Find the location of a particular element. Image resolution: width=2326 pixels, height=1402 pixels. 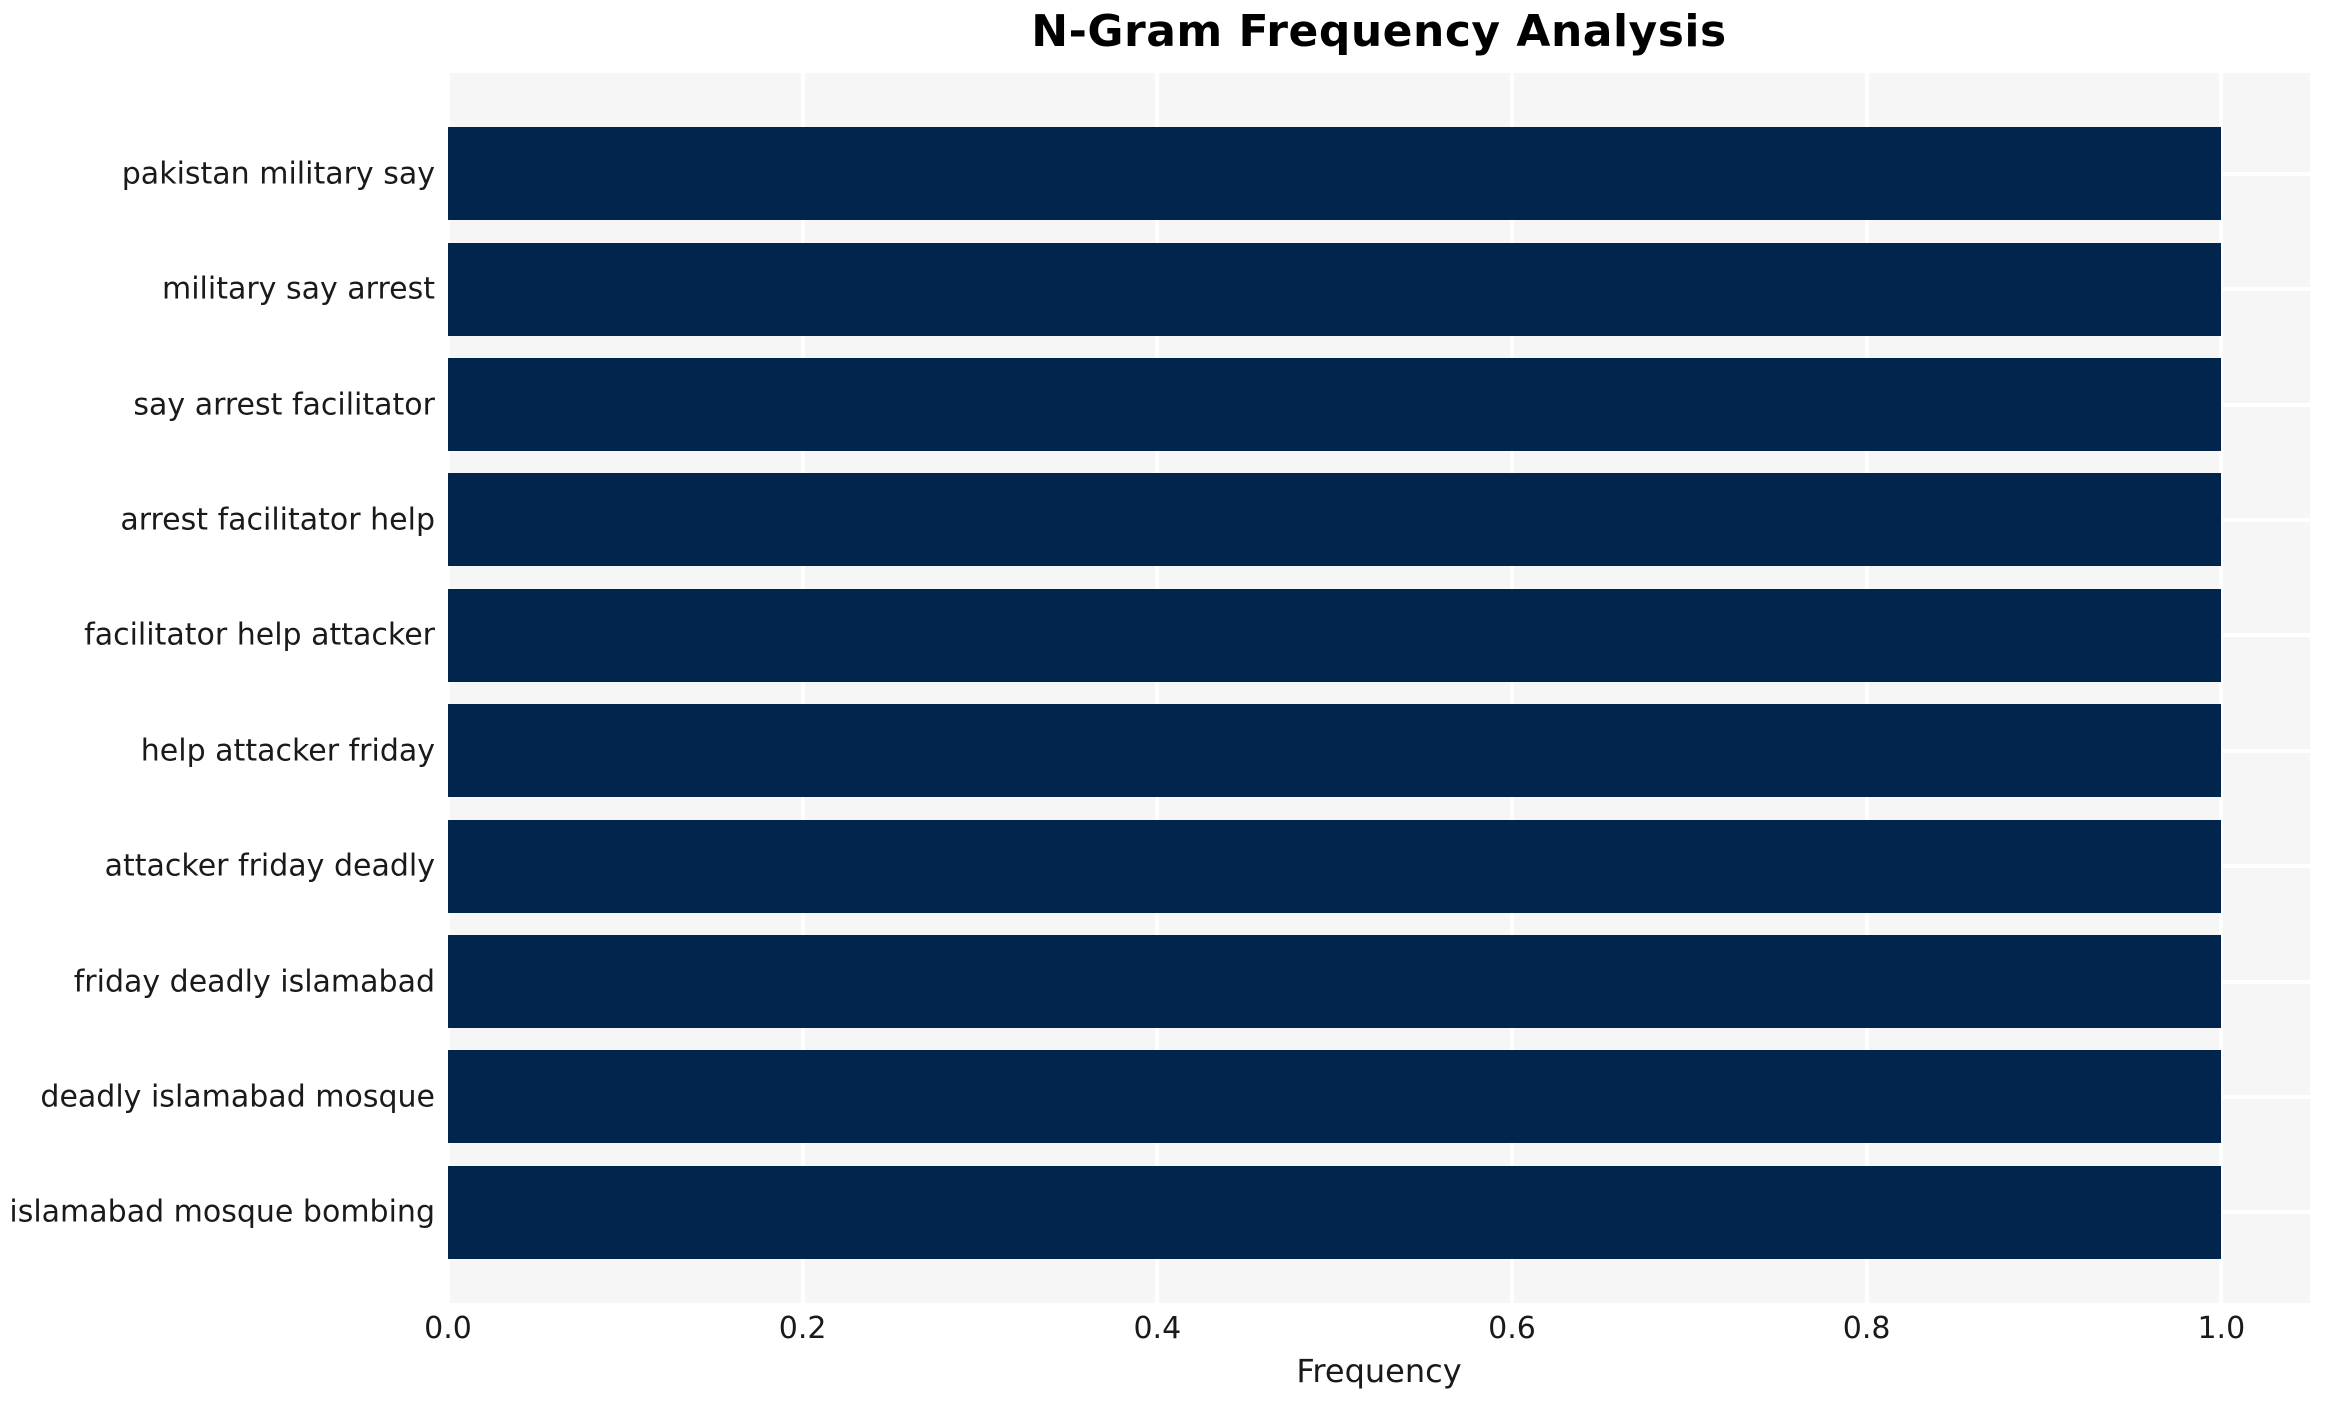

chart-row: military say arrest is located at coordinates (1236, 288).